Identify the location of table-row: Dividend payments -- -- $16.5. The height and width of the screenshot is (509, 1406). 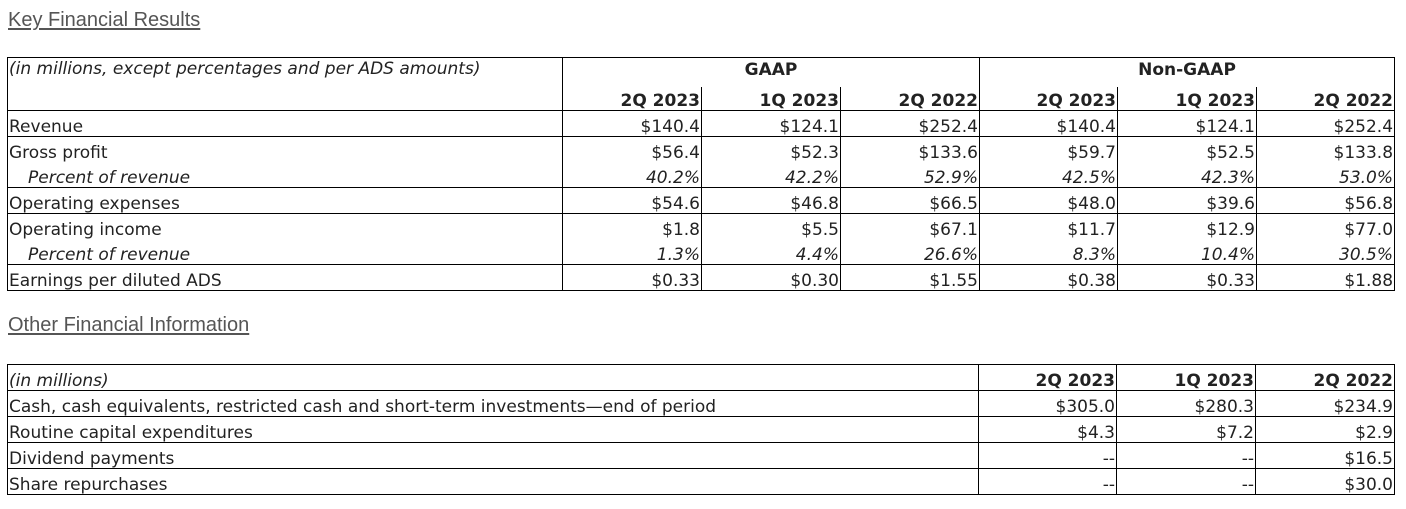
(701, 455).